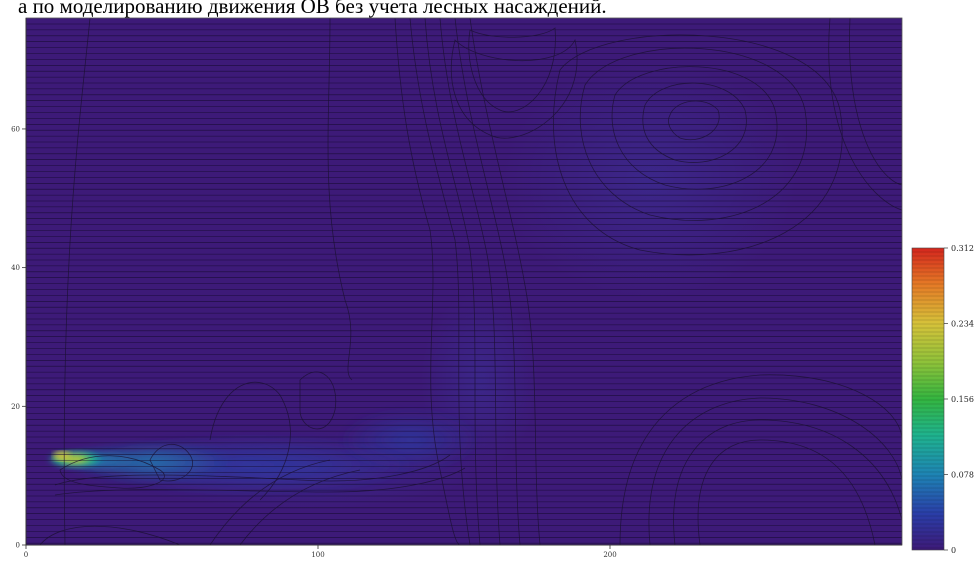  Describe the element at coordinates (15, 129) in the screenshot. I see `y-tick-label: 60` at that location.